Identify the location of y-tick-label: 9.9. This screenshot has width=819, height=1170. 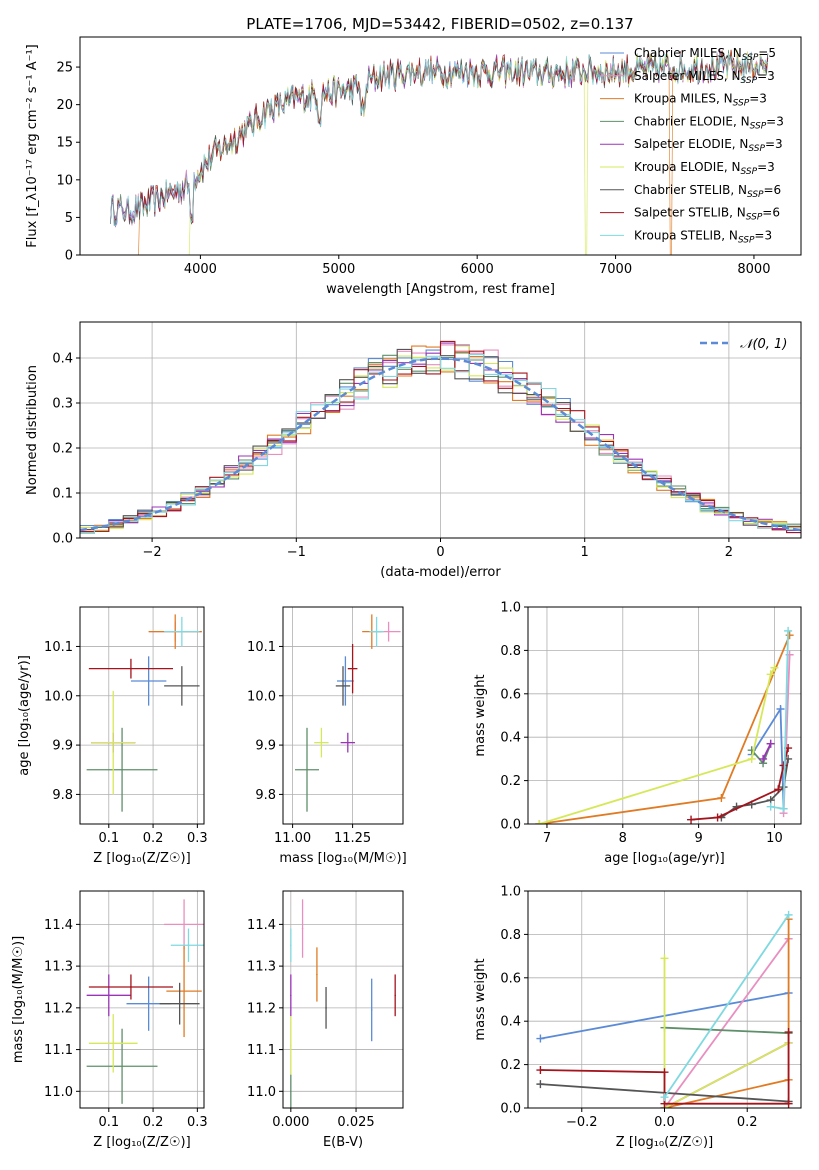
(62, 746).